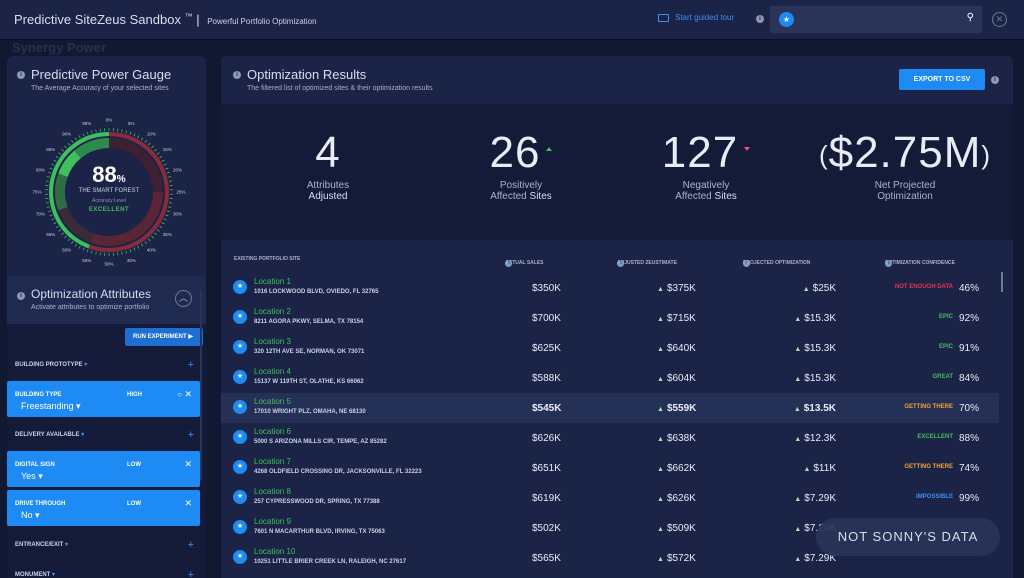  Describe the element at coordinates (681, 528) in the screenshot. I see `adjusted-value: $509K` at that location.